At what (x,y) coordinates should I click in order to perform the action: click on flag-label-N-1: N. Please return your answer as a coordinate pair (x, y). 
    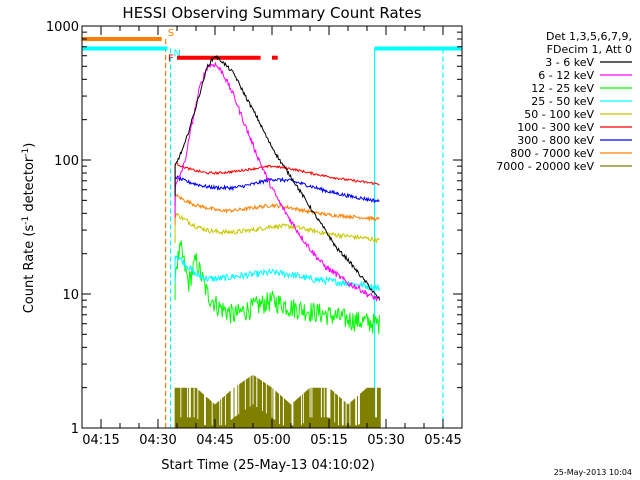
    Looking at the image, I should click on (177, 53).